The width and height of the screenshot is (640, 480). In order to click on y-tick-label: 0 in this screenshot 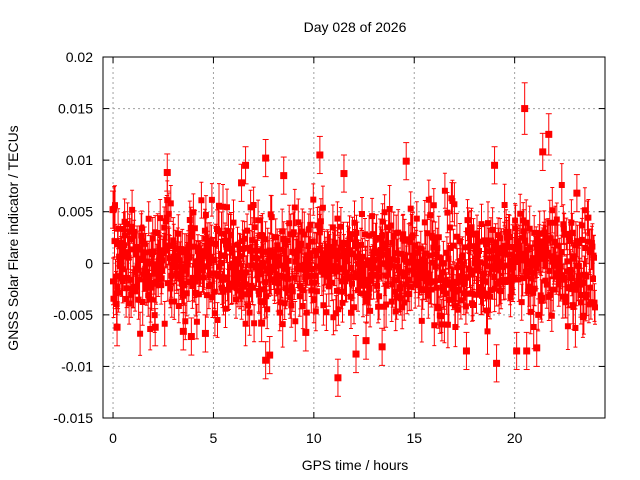, I will do `click(89, 263)`.